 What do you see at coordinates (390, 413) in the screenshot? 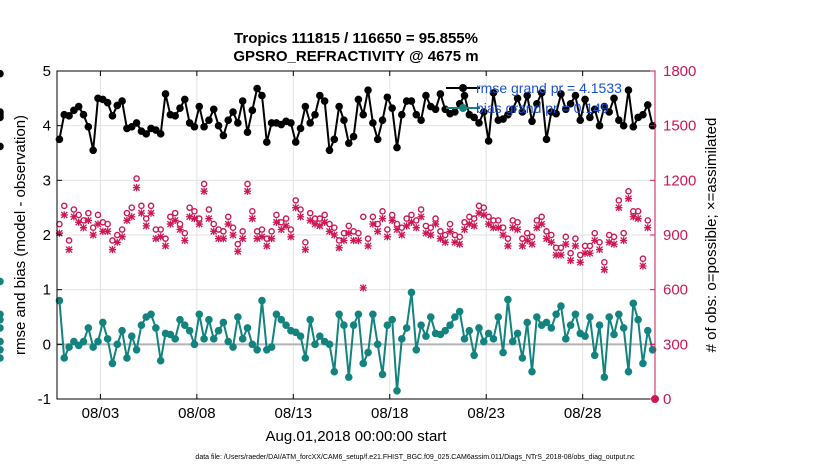
I see `x-tick-label: 08/18` at bounding box center [390, 413].